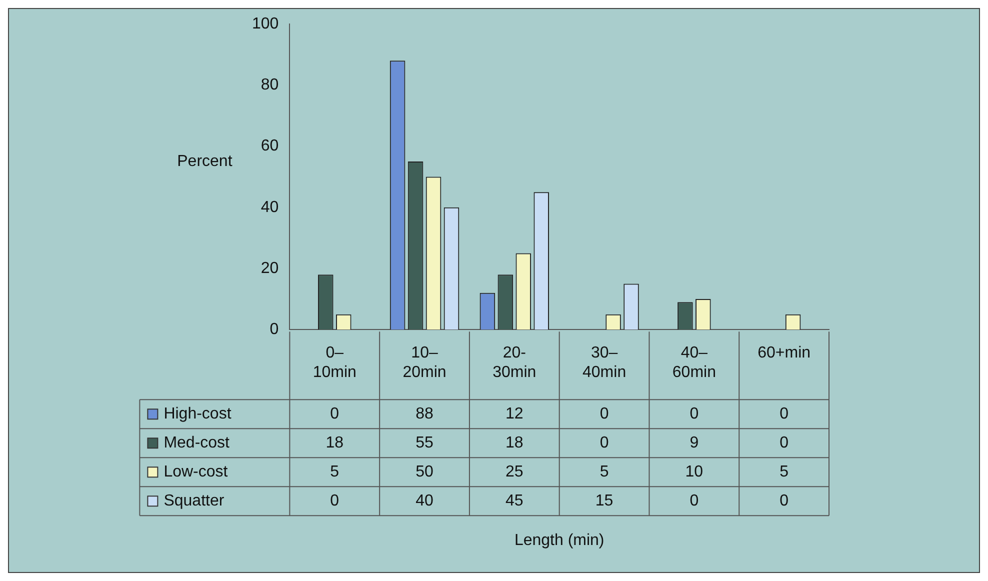 This screenshot has width=988, height=581. I want to click on y-tick-label: 20, so click(269, 268).